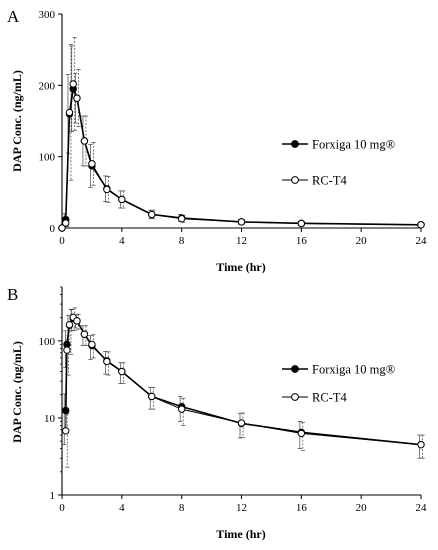  What do you see at coordinates (47, 15) in the screenshot?
I see `y-tick-label-a-3: 300` at bounding box center [47, 15].